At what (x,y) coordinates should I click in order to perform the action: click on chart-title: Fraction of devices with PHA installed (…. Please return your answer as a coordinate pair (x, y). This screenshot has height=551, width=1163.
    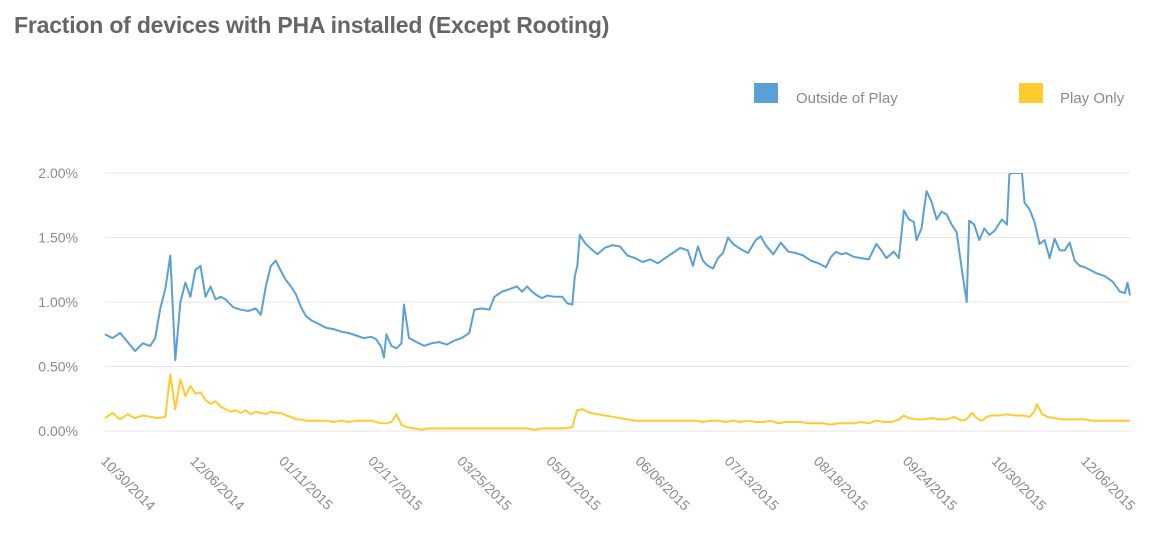
    Looking at the image, I should click on (312, 25).